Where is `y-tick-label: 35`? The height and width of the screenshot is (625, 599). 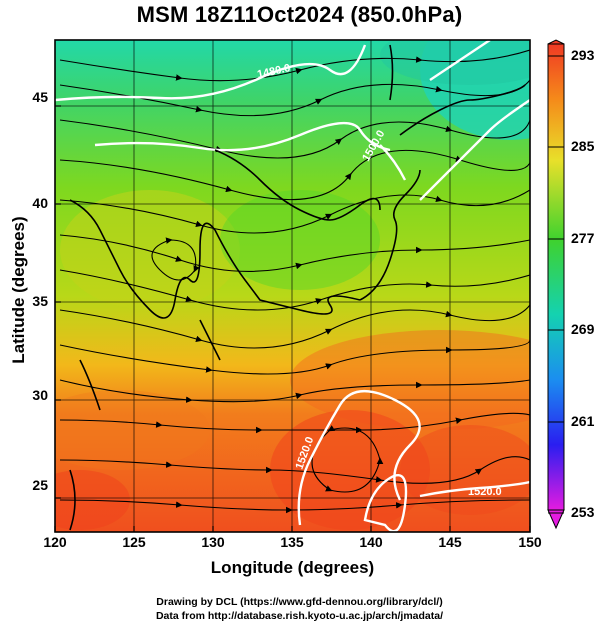 y-tick-label: 35 is located at coordinates (40, 301).